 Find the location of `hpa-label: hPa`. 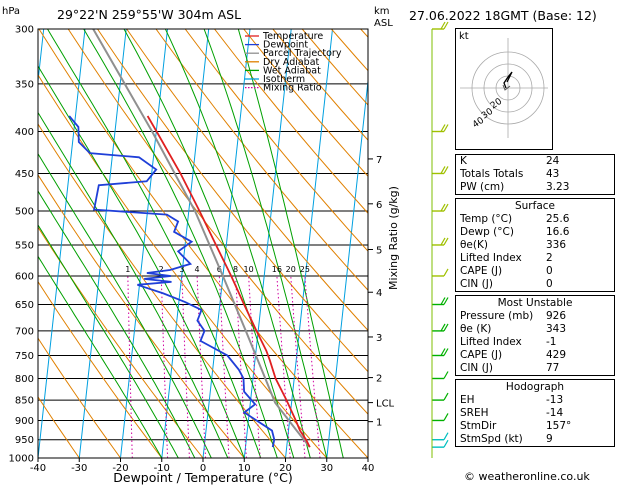

hpa-label: hPa is located at coordinates (11, 11).